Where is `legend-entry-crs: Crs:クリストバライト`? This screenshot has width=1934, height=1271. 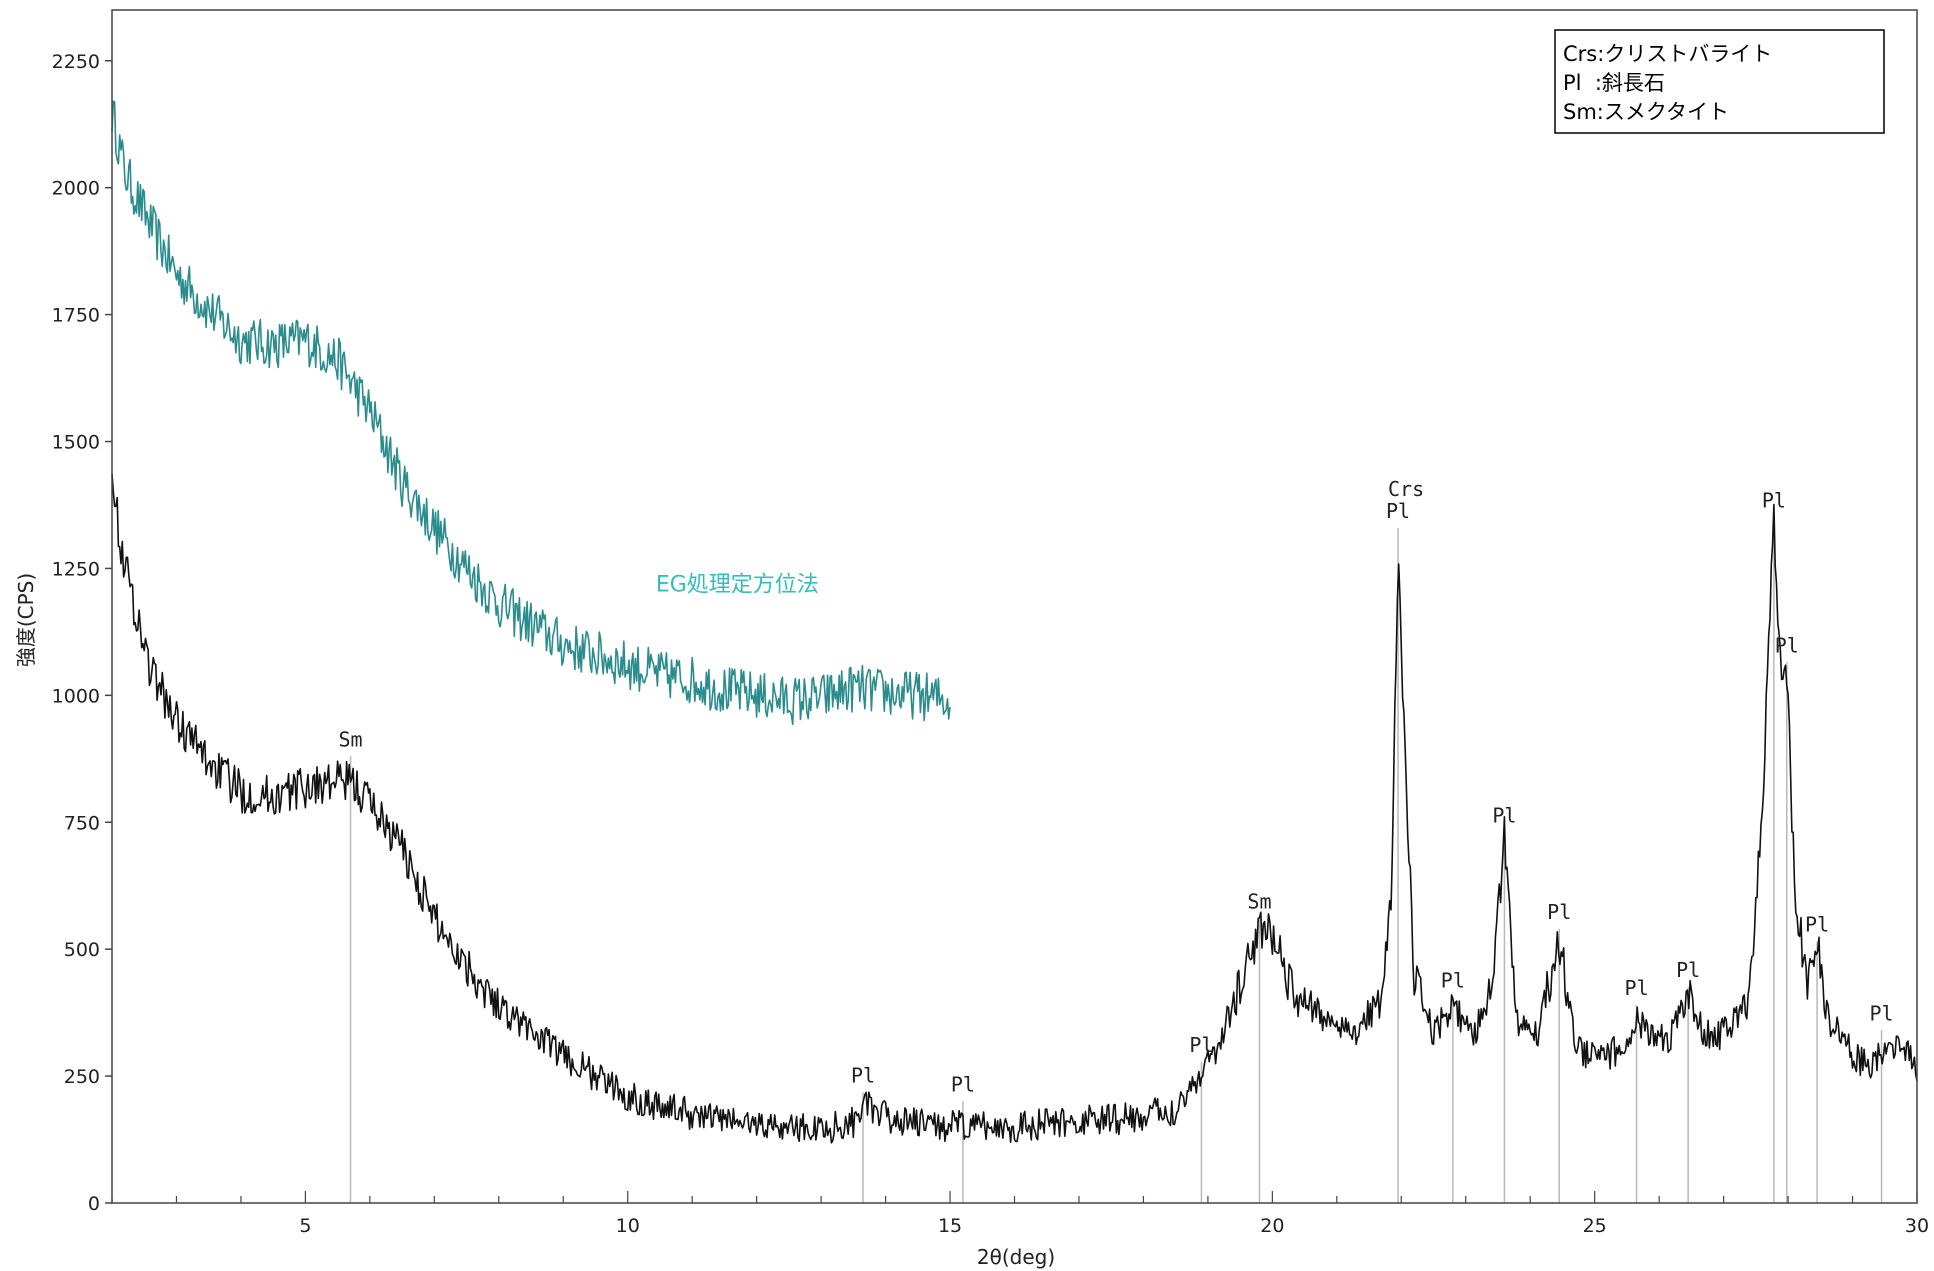 legend-entry-crs: Crs:クリストバライト is located at coordinates (1667, 54).